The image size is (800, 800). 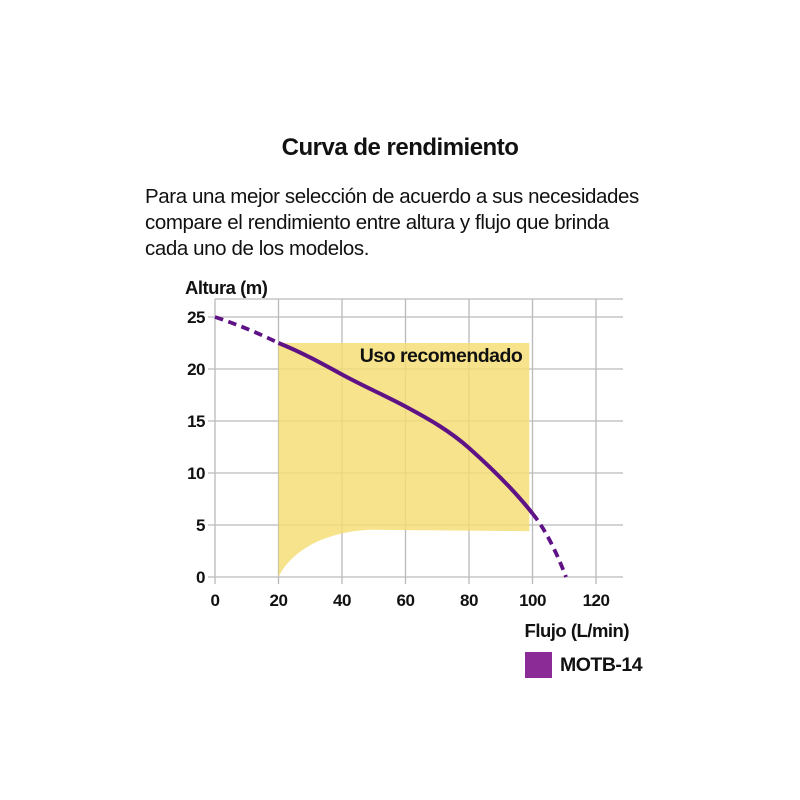 What do you see at coordinates (196, 369) in the screenshot?
I see `y-tick-label: 20` at bounding box center [196, 369].